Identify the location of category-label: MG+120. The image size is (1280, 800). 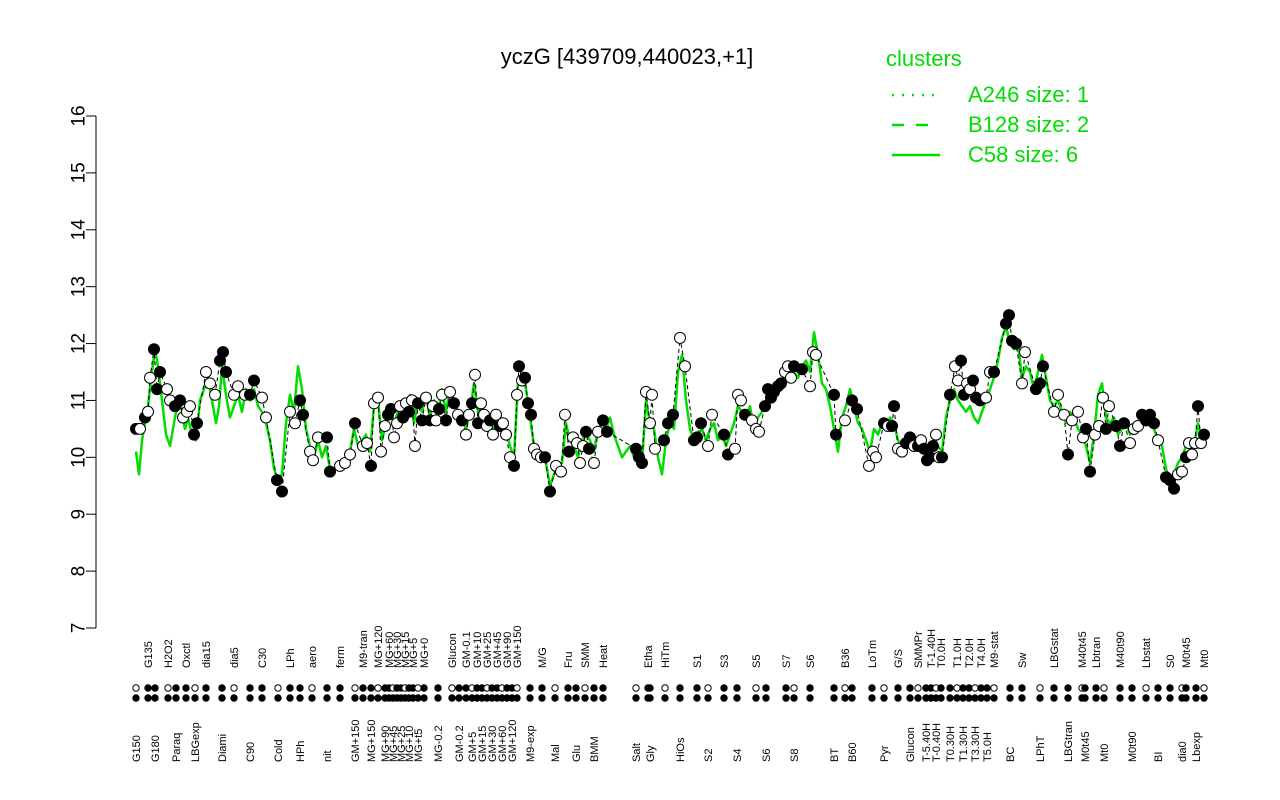
(379, 647).